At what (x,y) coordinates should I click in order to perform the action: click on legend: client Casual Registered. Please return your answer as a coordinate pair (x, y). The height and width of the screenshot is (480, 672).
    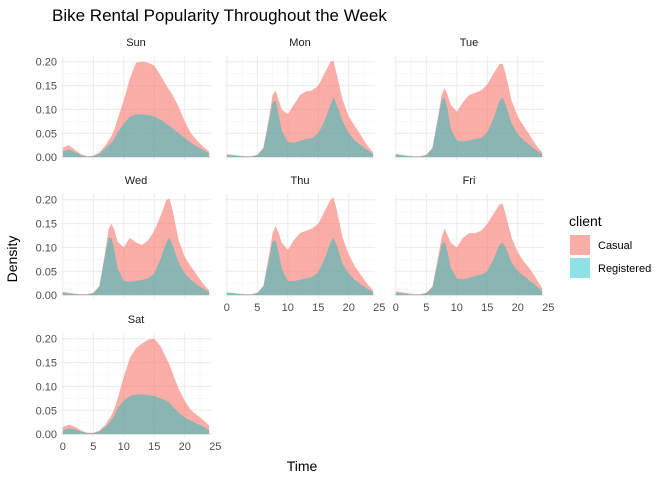
    Looking at the image, I should click on (610, 245).